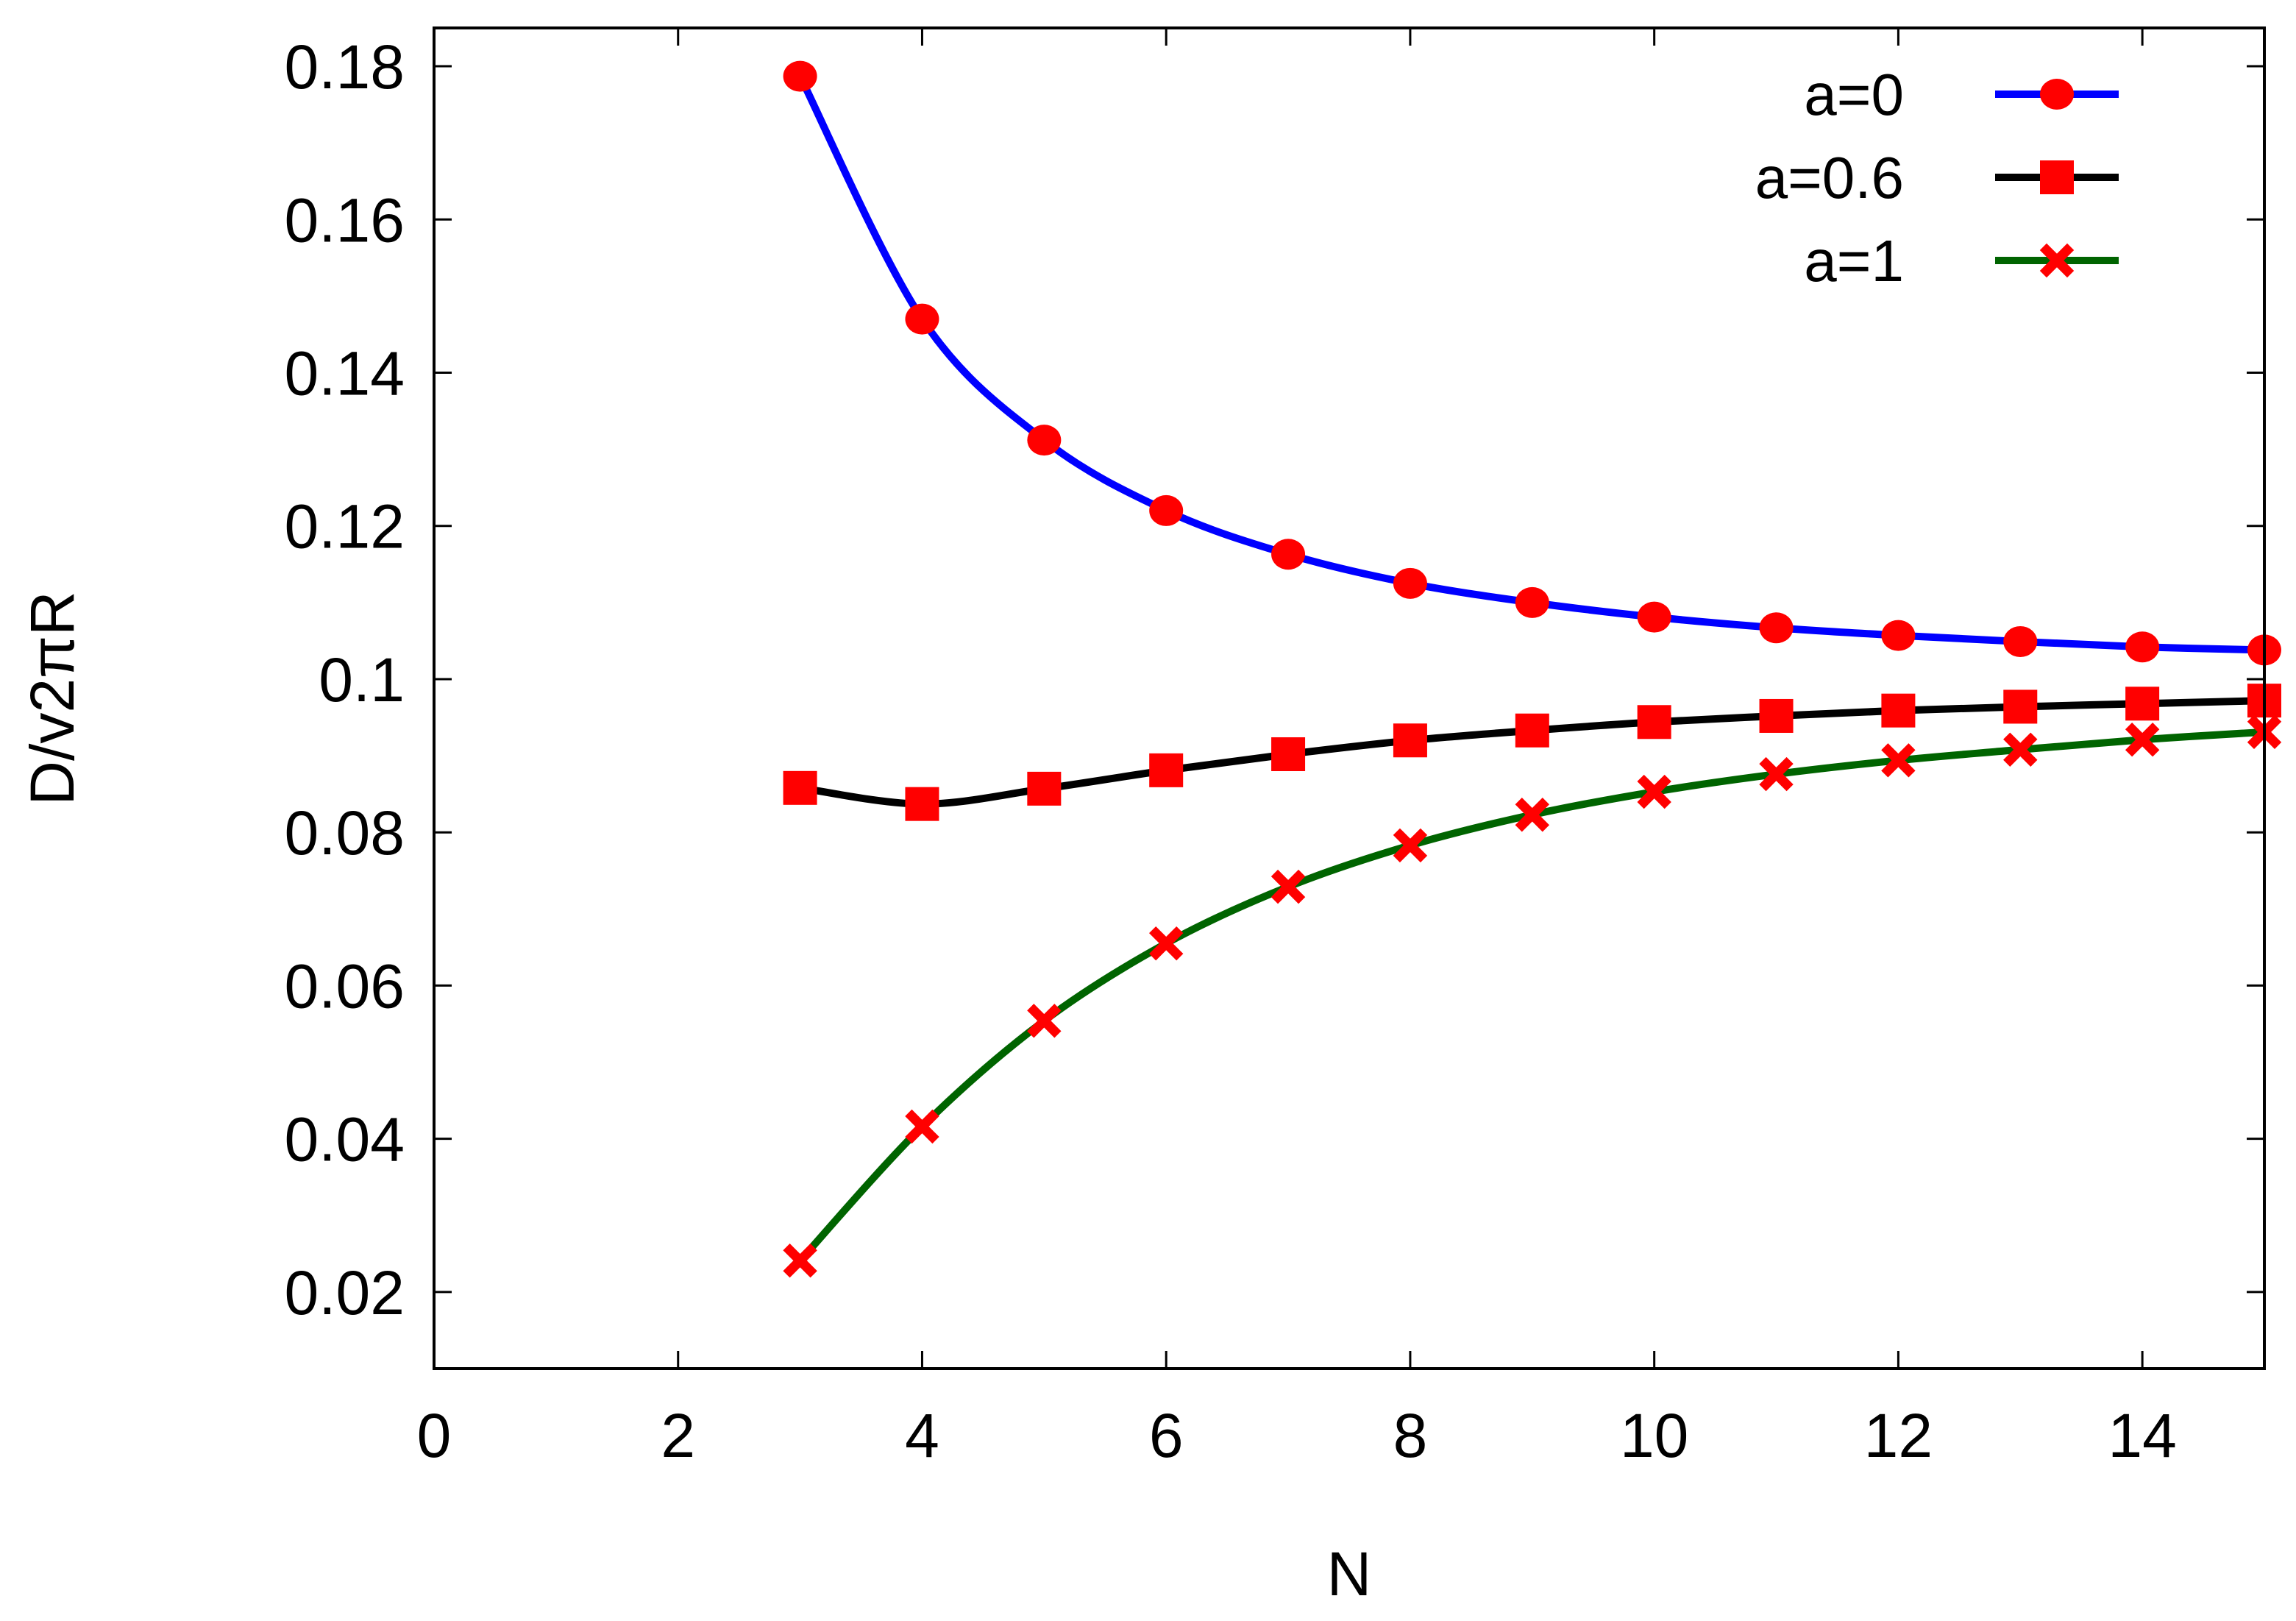 This screenshot has width=2296, height=1621. Describe the element at coordinates (1898, 1435) in the screenshot. I see `x-tick-label: 12` at that location.